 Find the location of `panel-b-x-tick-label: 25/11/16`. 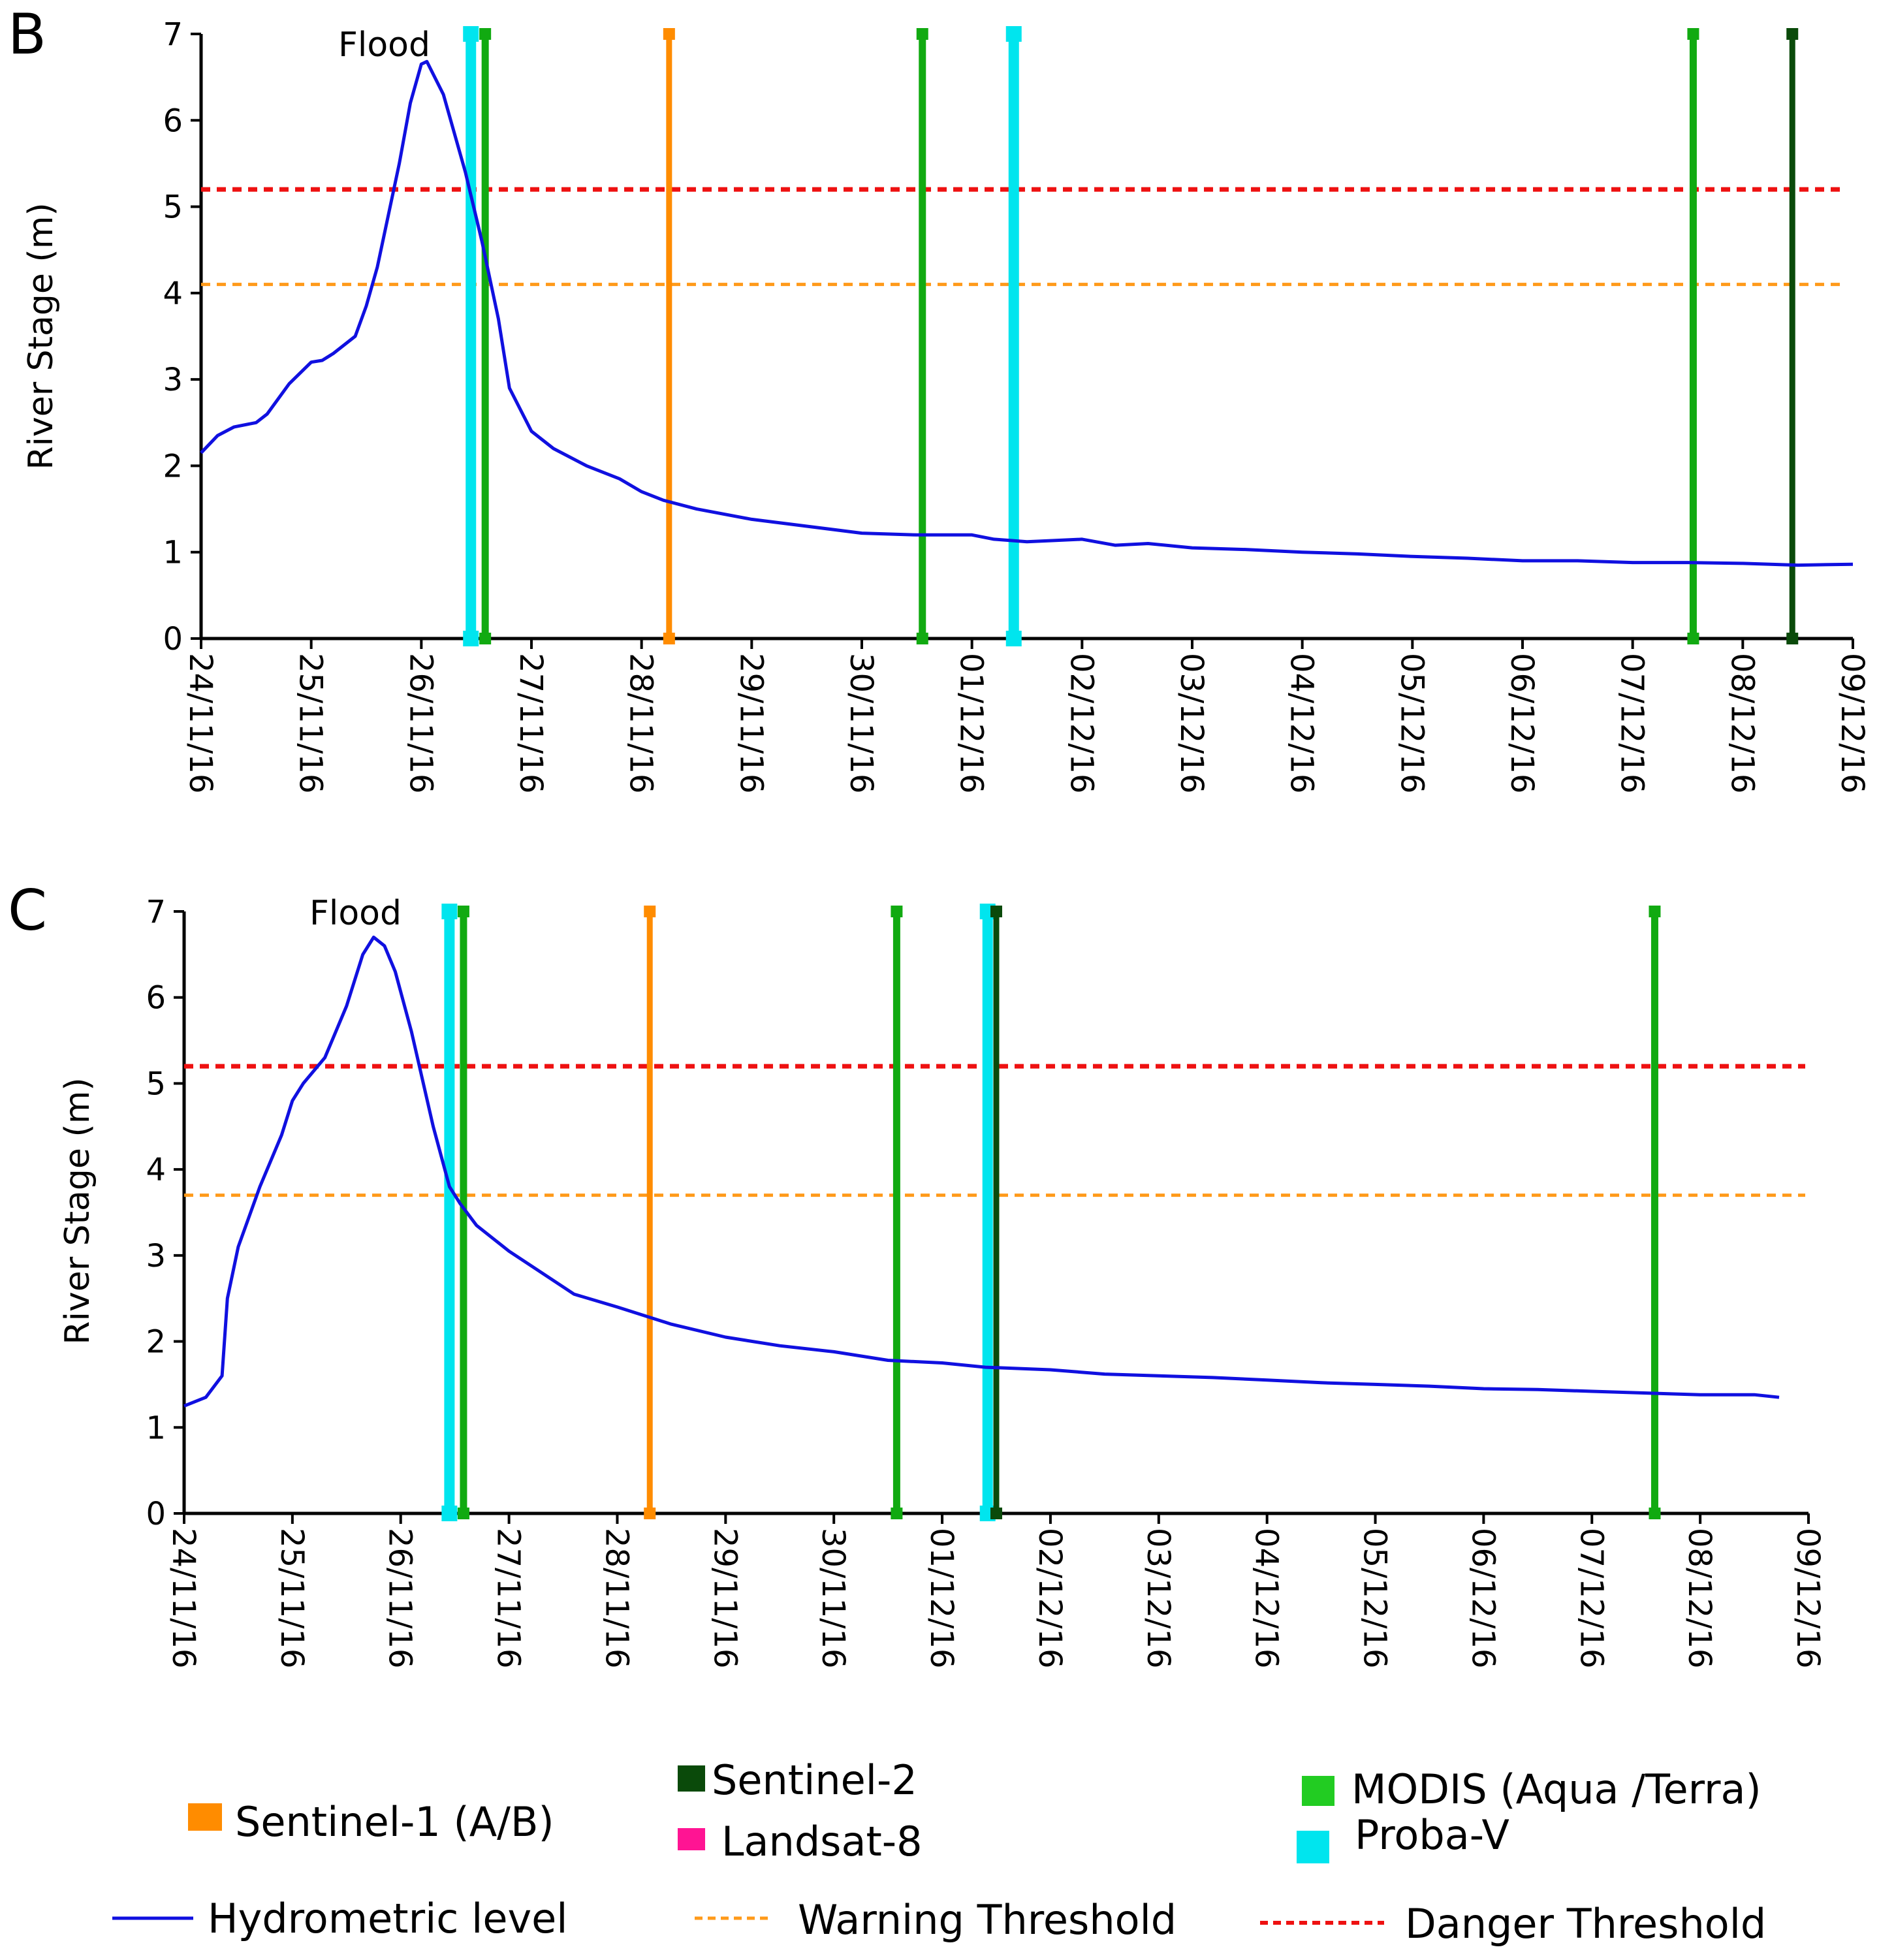

panel-b-x-tick-label: 25/11/16 is located at coordinates (310, 723).